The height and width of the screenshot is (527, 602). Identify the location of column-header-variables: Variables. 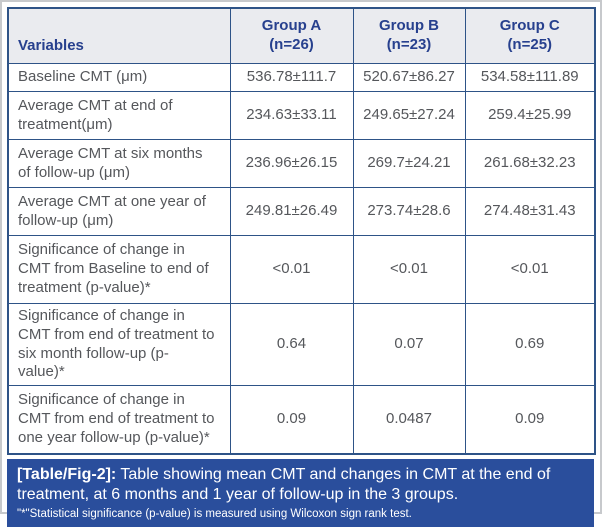
(119, 36).